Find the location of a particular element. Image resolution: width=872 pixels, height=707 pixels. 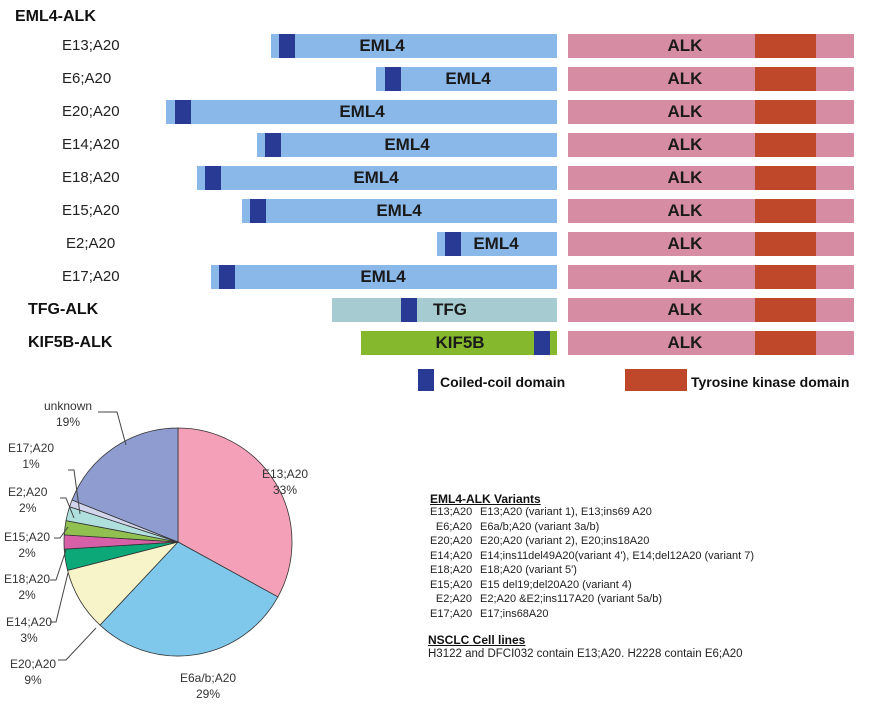

variant-row: E15;A20 E15 del19;del20A20 (variant 4) is located at coordinates (531, 585).